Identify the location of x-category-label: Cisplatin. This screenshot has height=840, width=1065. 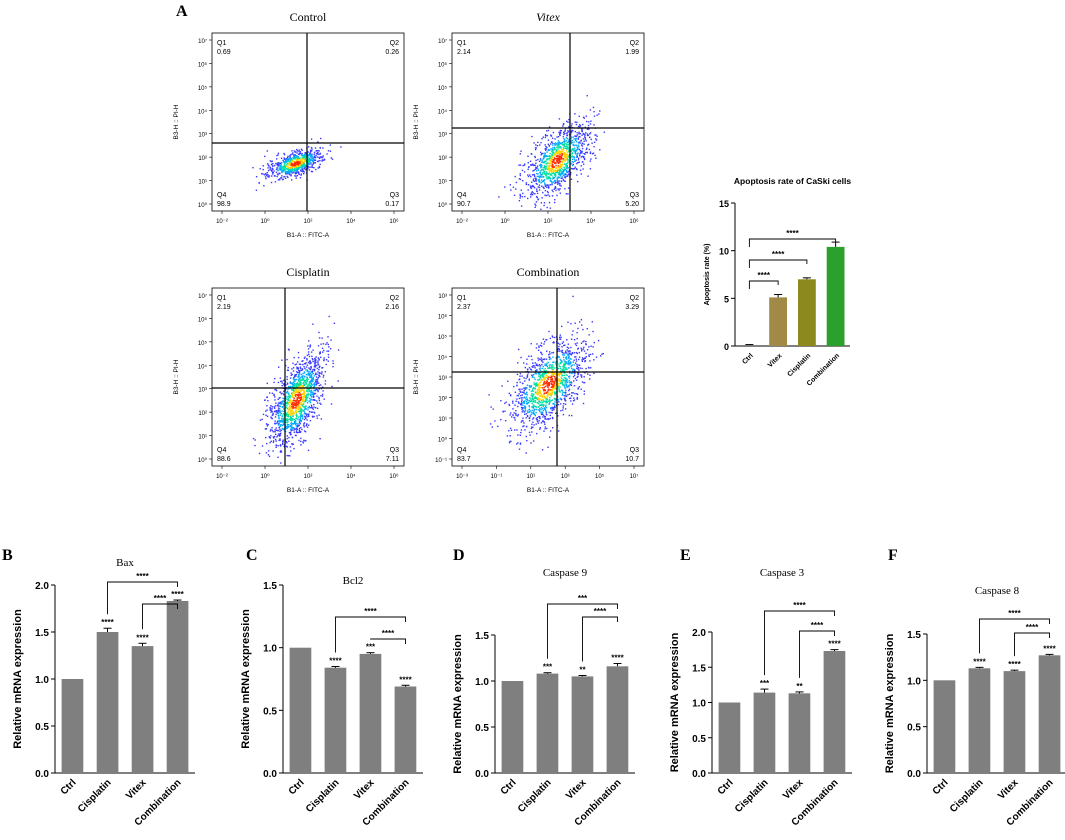
(95, 796).